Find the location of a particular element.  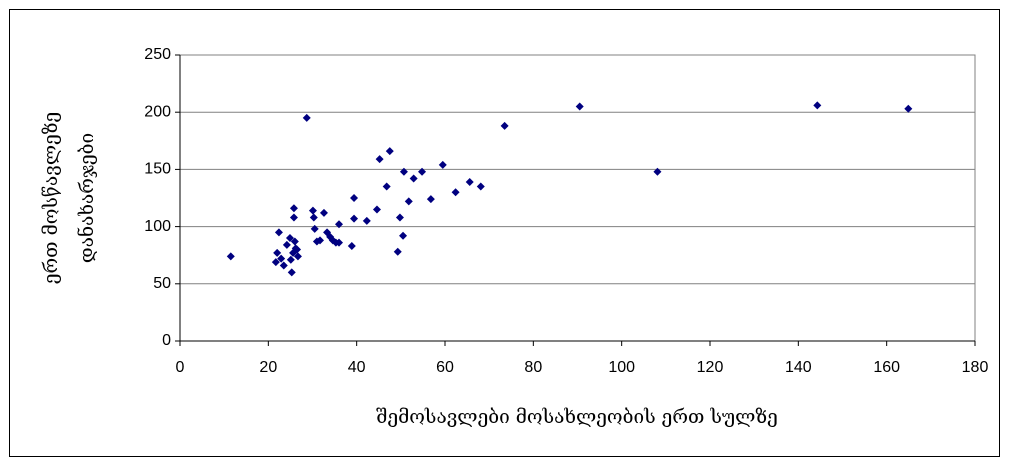

x-tick-label: 160 is located at coordinates (886, 367).